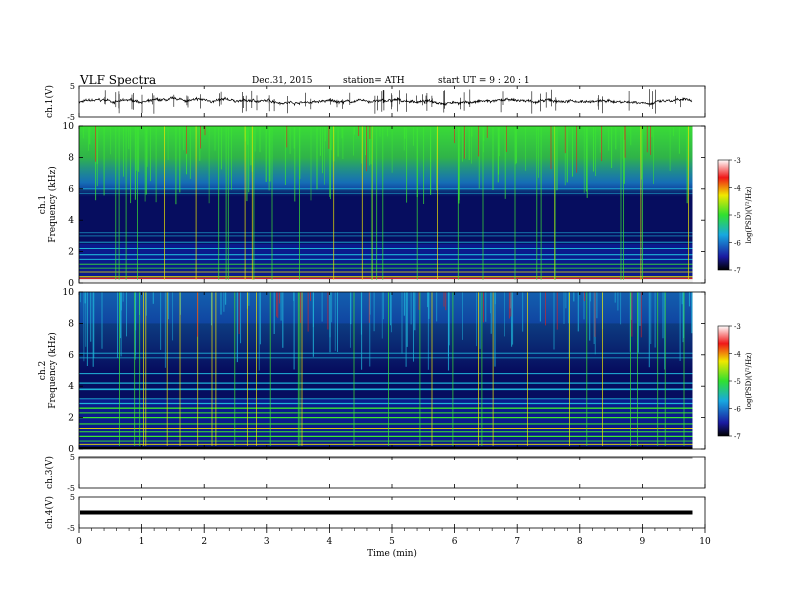 The width and height of the screenshot is (792, 612). What do you see at coordinates (484, 81) in the screenshot?
I see `start-time-label: start UT = 9 : 20 : 1` at bounding box center [484, 81].